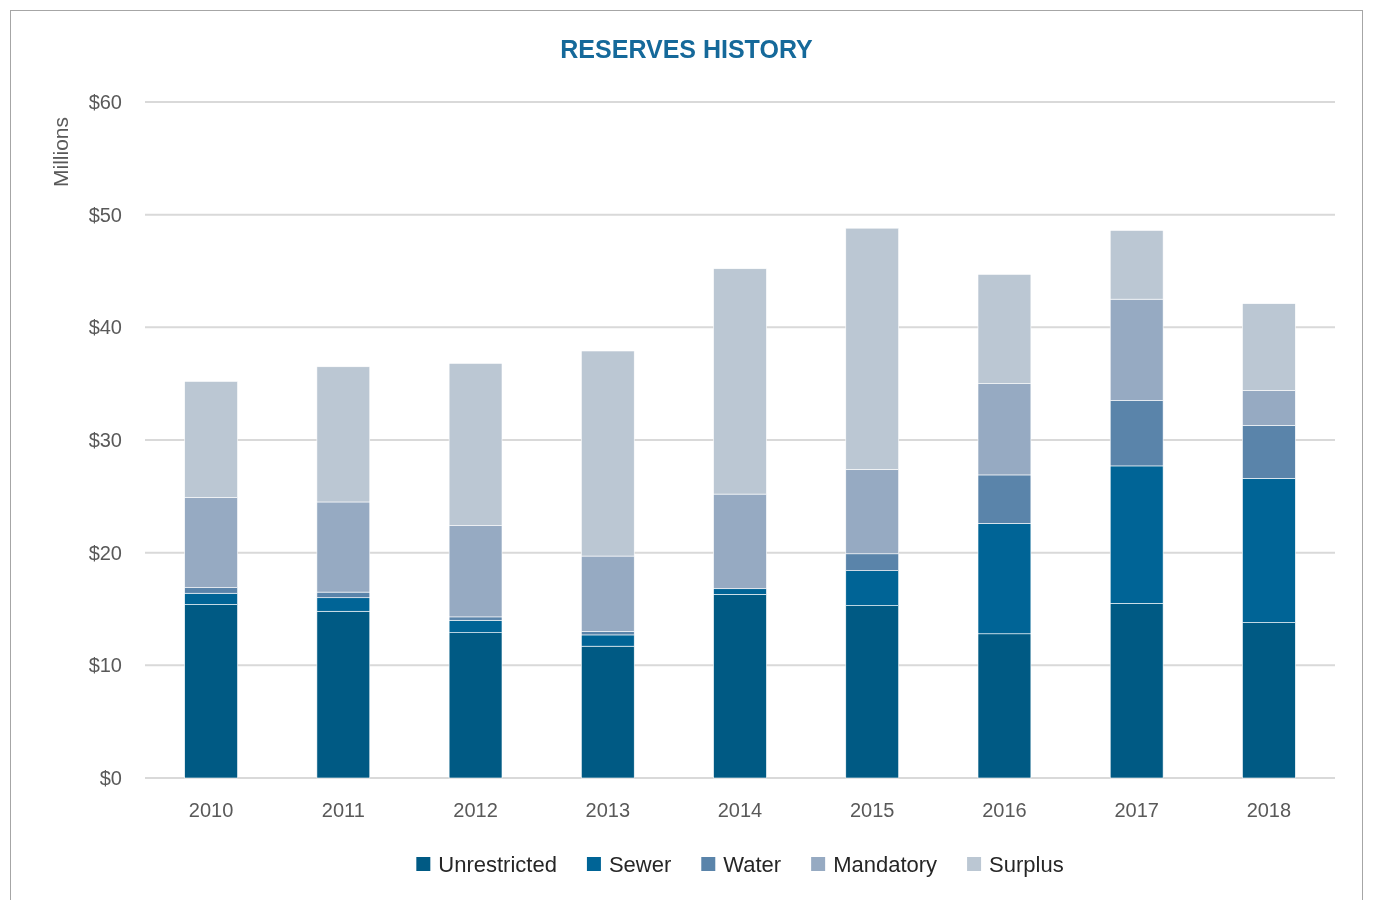  I want to click on x-tick-label: 2013, so click(608, 810).